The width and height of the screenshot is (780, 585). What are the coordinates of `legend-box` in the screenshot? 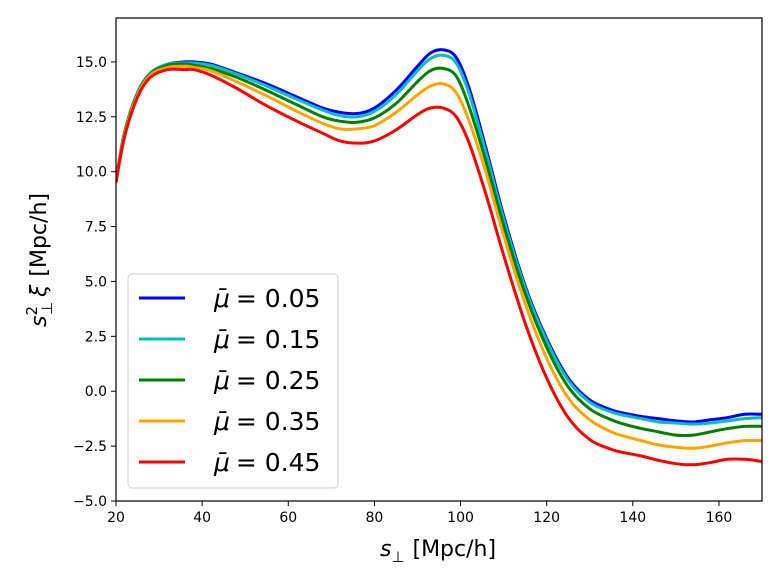 It's located at (233, 381).